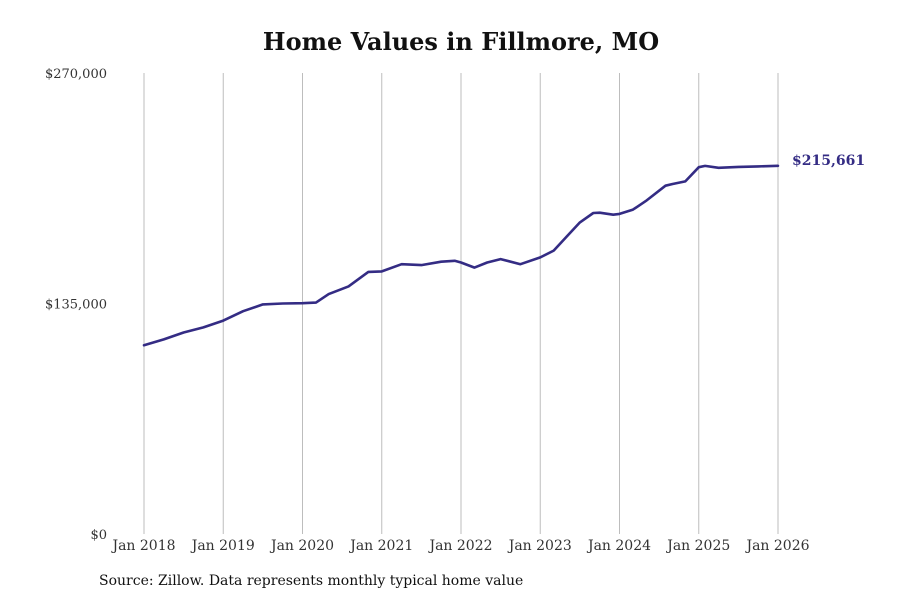 Image resolution: width=900 pixels, height=600 pixels. I want to click on y-tick-label: $135,000, so click(76, 305).